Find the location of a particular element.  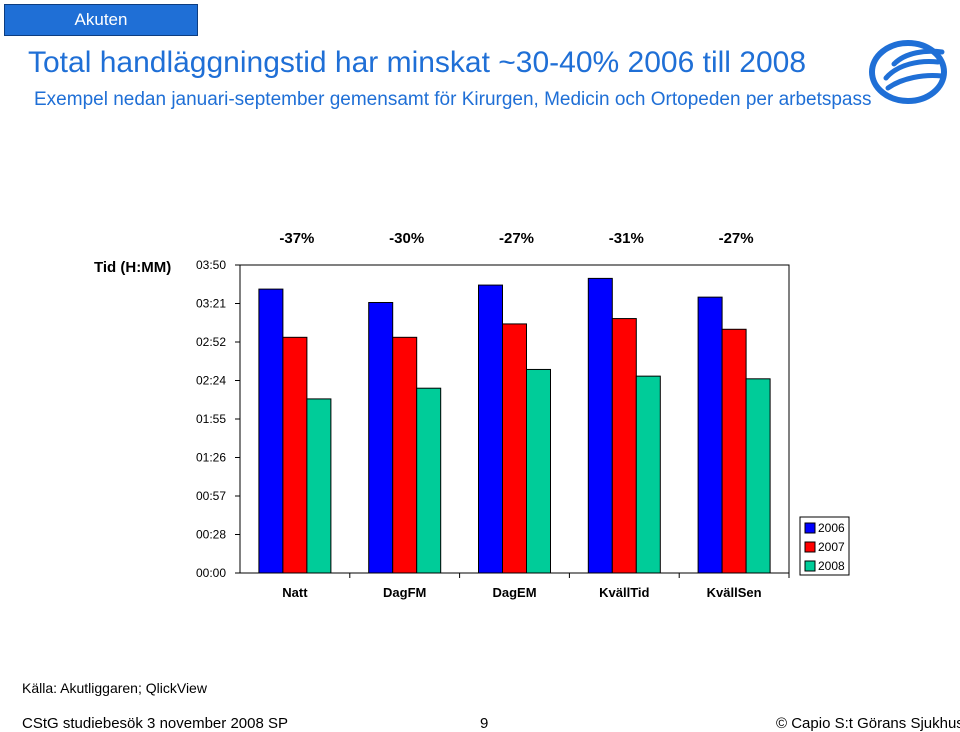

footer-left: CStG studiebesök 3 november 2008 SP is located at coordinates (155, 723).